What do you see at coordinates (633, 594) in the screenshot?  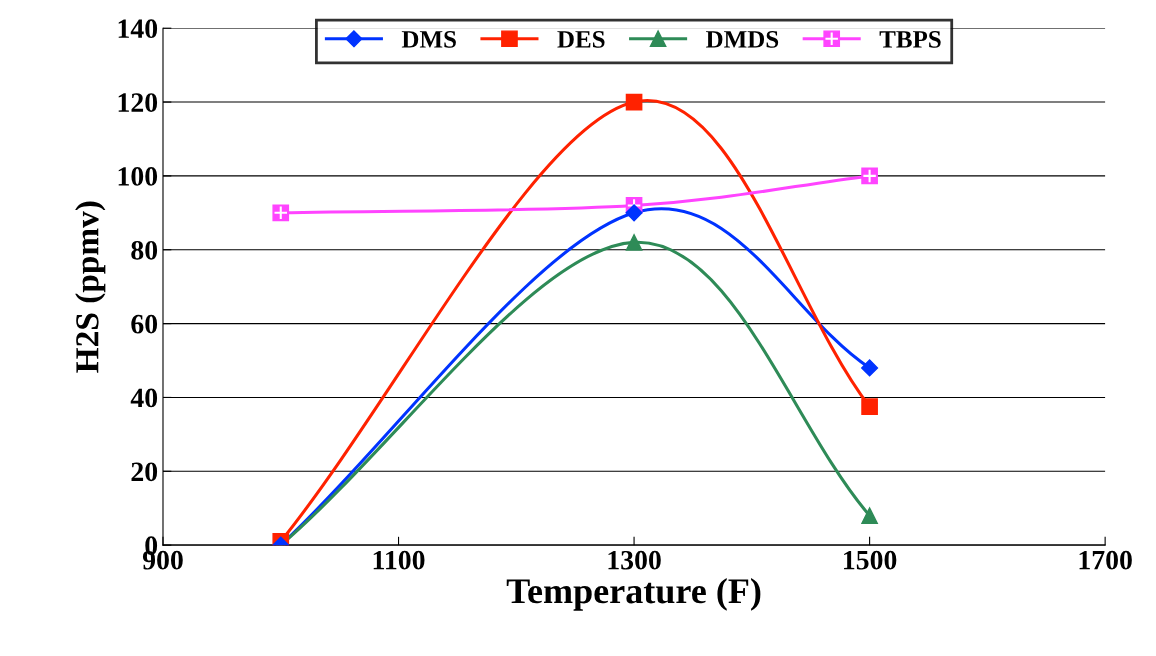 I see `x-axis-title: Temperature (F)` at bounding box center [633, 594].